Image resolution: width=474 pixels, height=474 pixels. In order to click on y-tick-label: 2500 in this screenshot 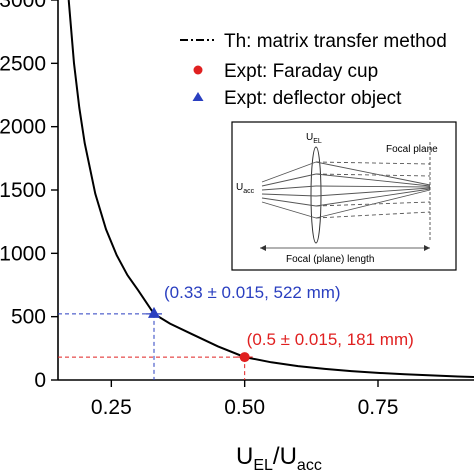, I will do `click(23, 63)`.